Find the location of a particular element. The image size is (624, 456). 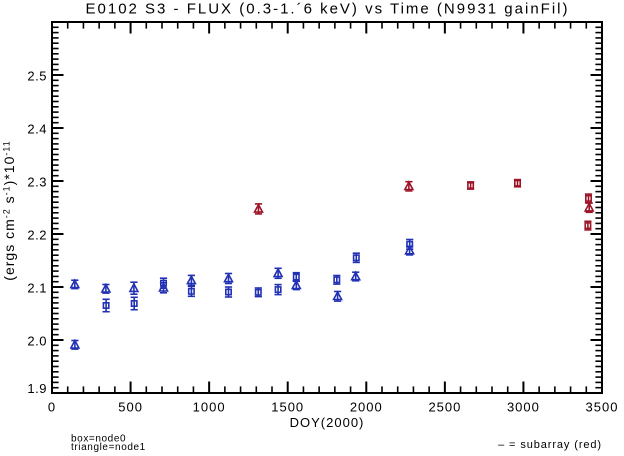

svg-text: 1.9 is located at coordinates (37, 388).